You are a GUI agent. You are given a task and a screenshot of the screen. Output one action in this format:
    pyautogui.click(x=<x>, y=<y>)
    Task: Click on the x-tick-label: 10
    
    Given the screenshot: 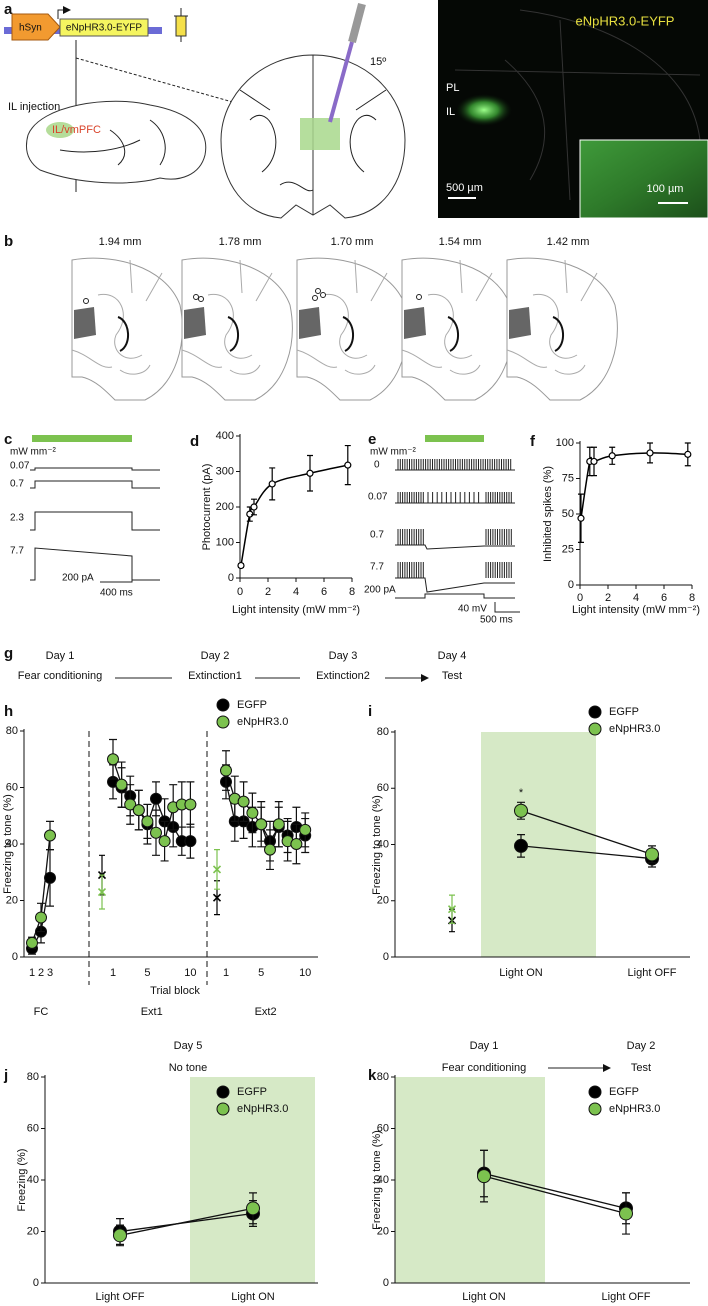 What is the action you would take?
    pyautogui.click(x=190, y=973)
    